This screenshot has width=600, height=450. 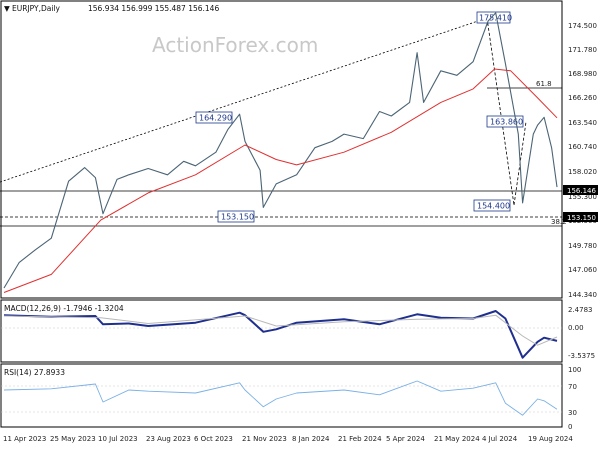 I want to click on annotation-text: 175.410, so click(x=495, y=18).